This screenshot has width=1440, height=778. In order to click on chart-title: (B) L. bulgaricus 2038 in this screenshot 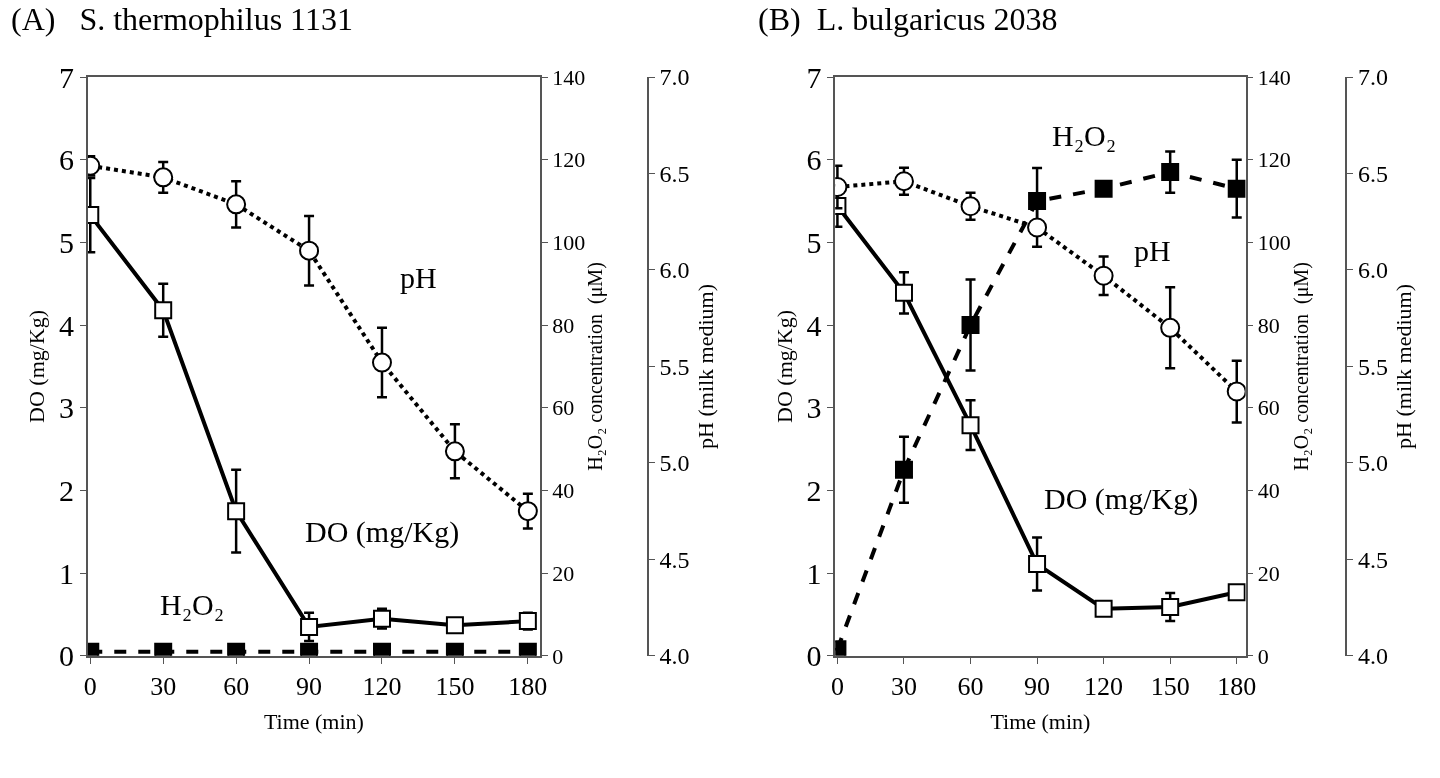, I will do `click(908, 19)`.